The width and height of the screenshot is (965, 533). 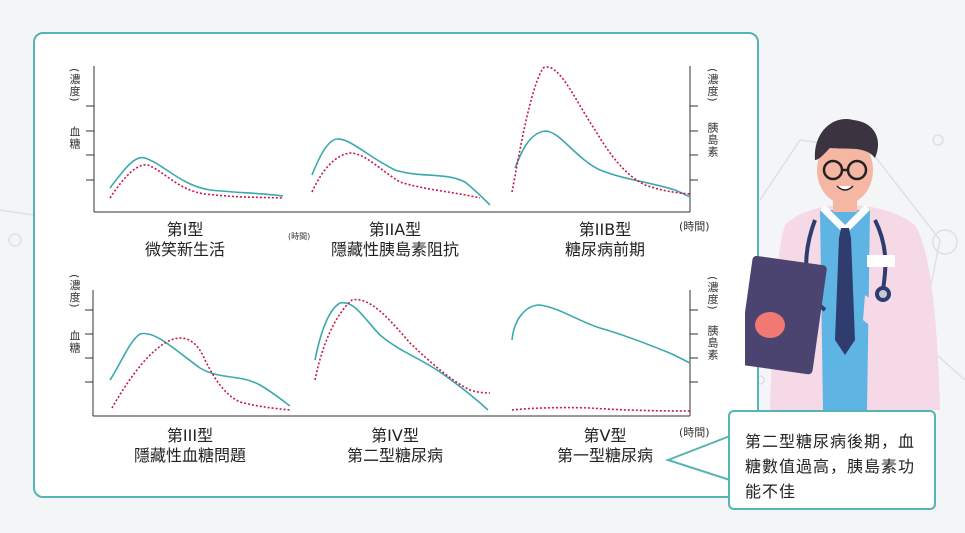 I want to click on panel-title-1: 第I型, so click(x=185, y=229).